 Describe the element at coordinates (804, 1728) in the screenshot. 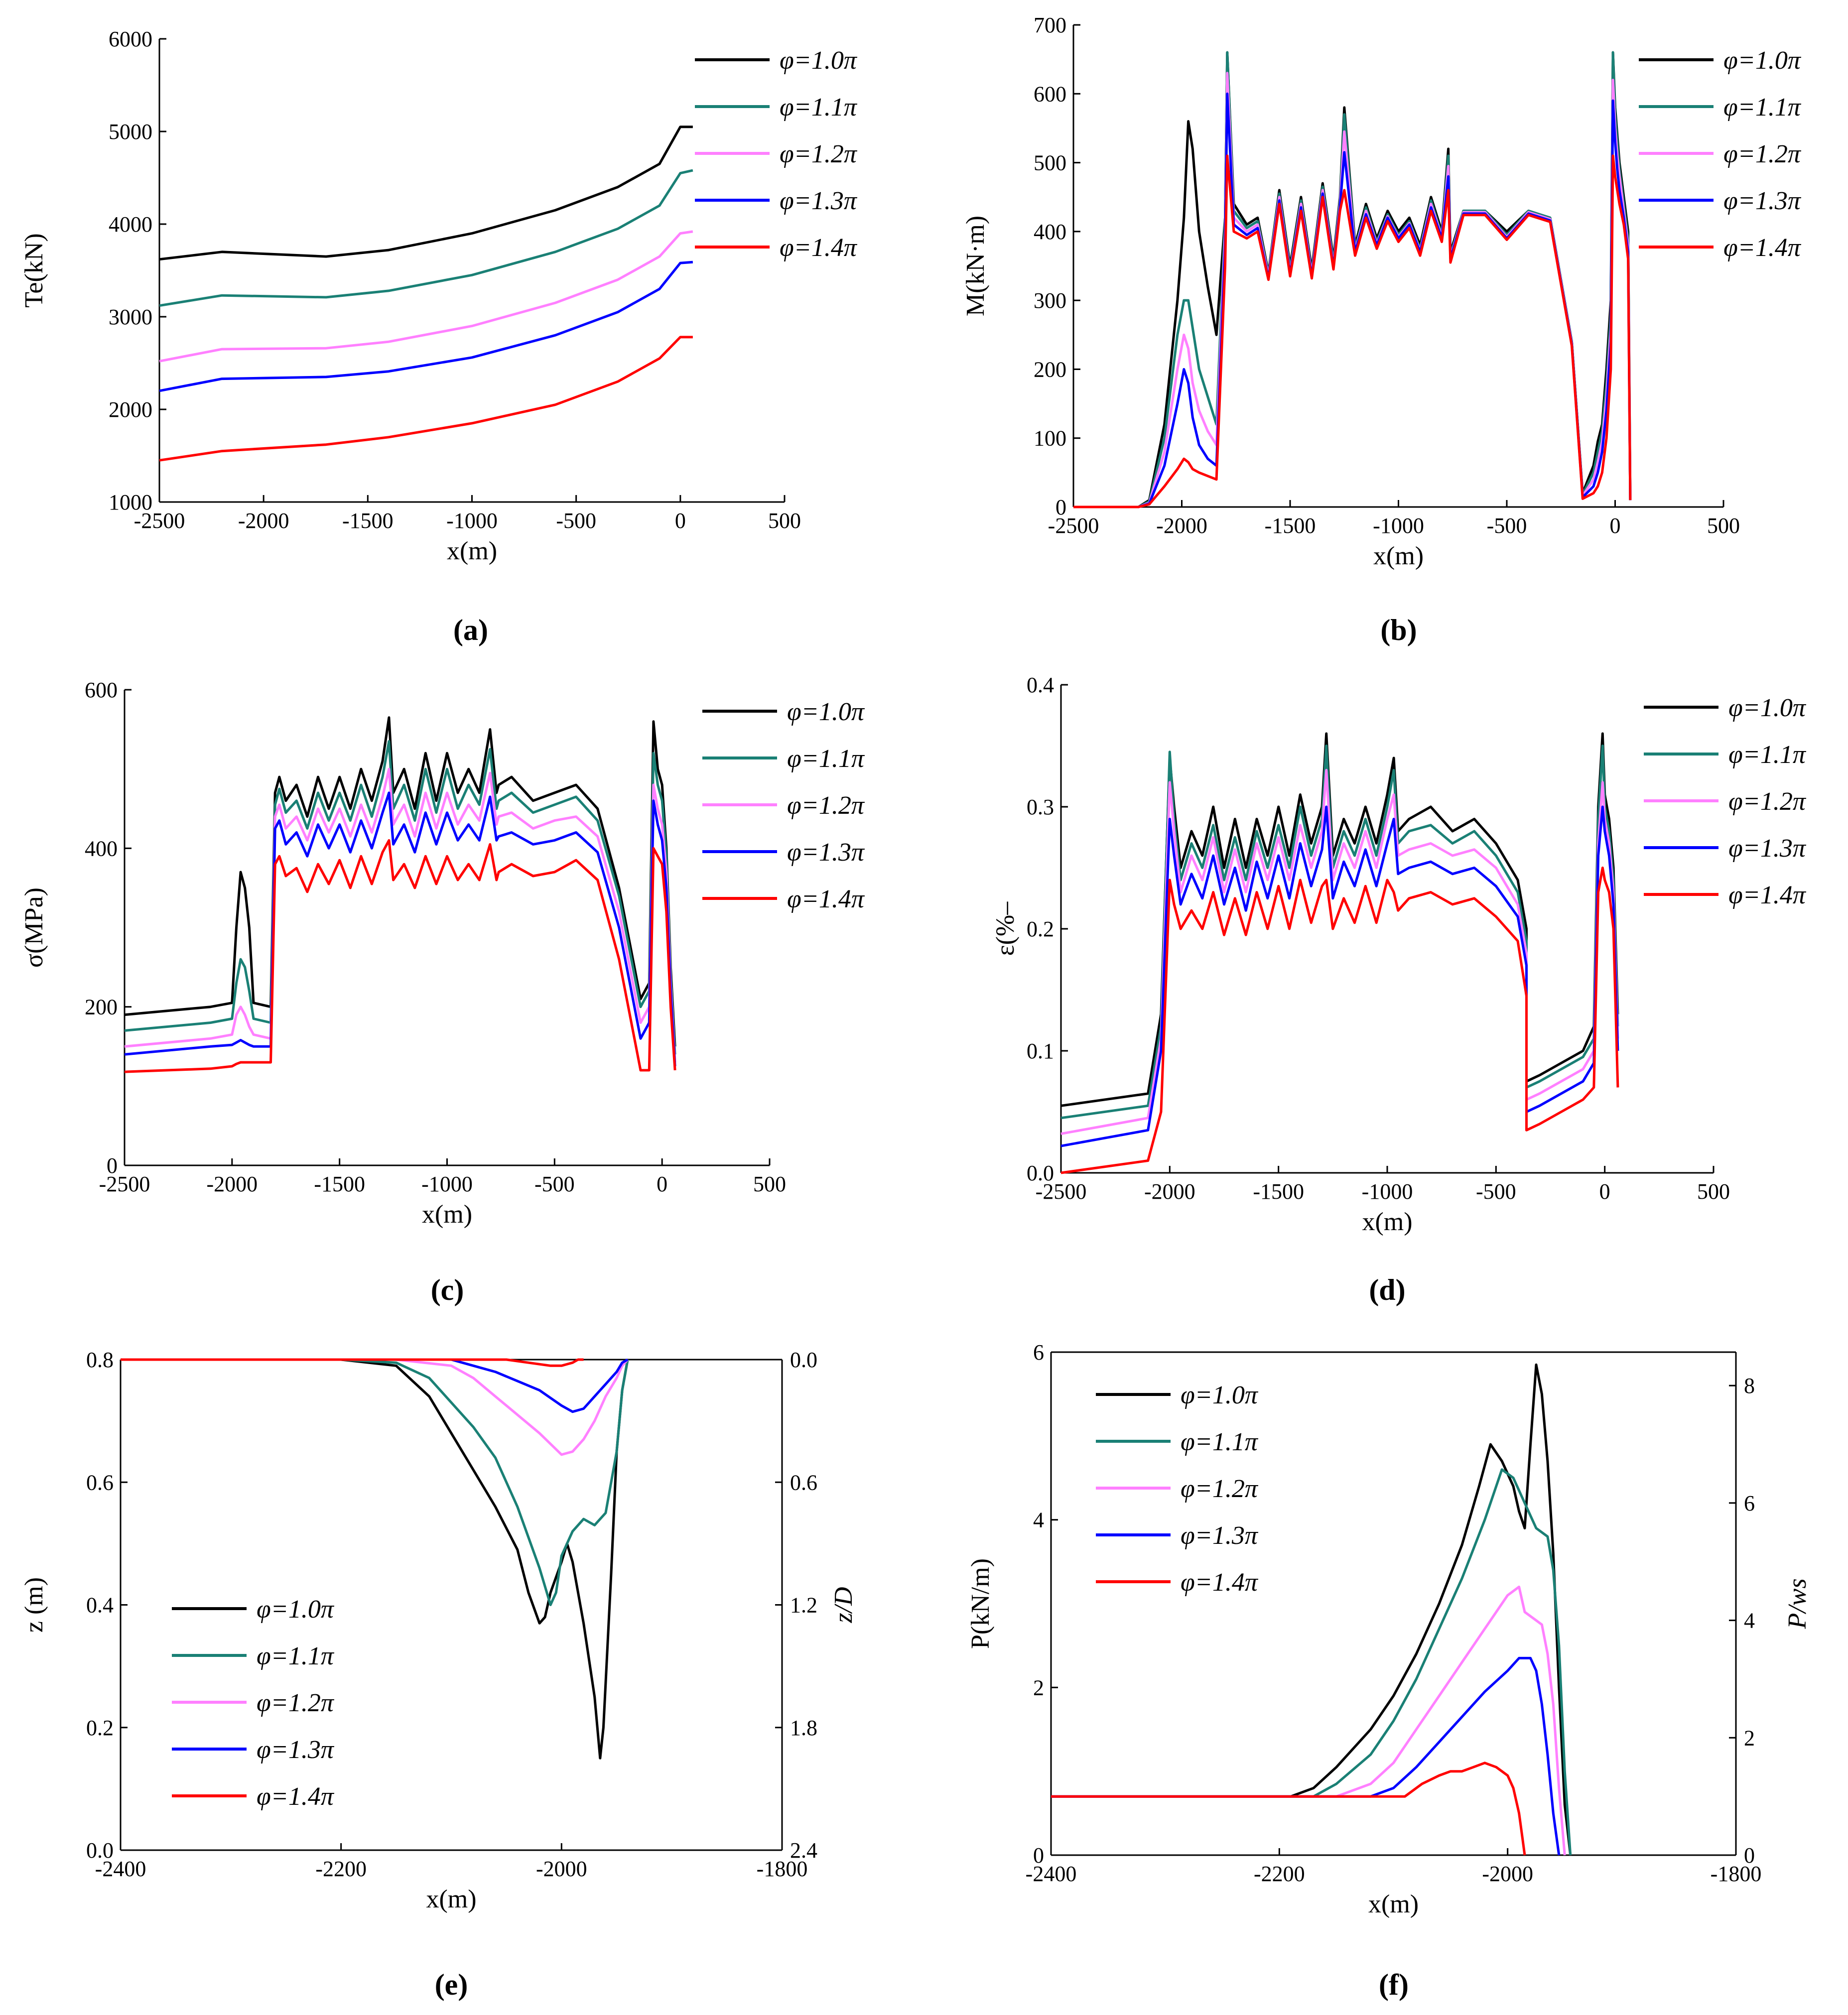

I see `y2-tick-label: 1.8` at that location.